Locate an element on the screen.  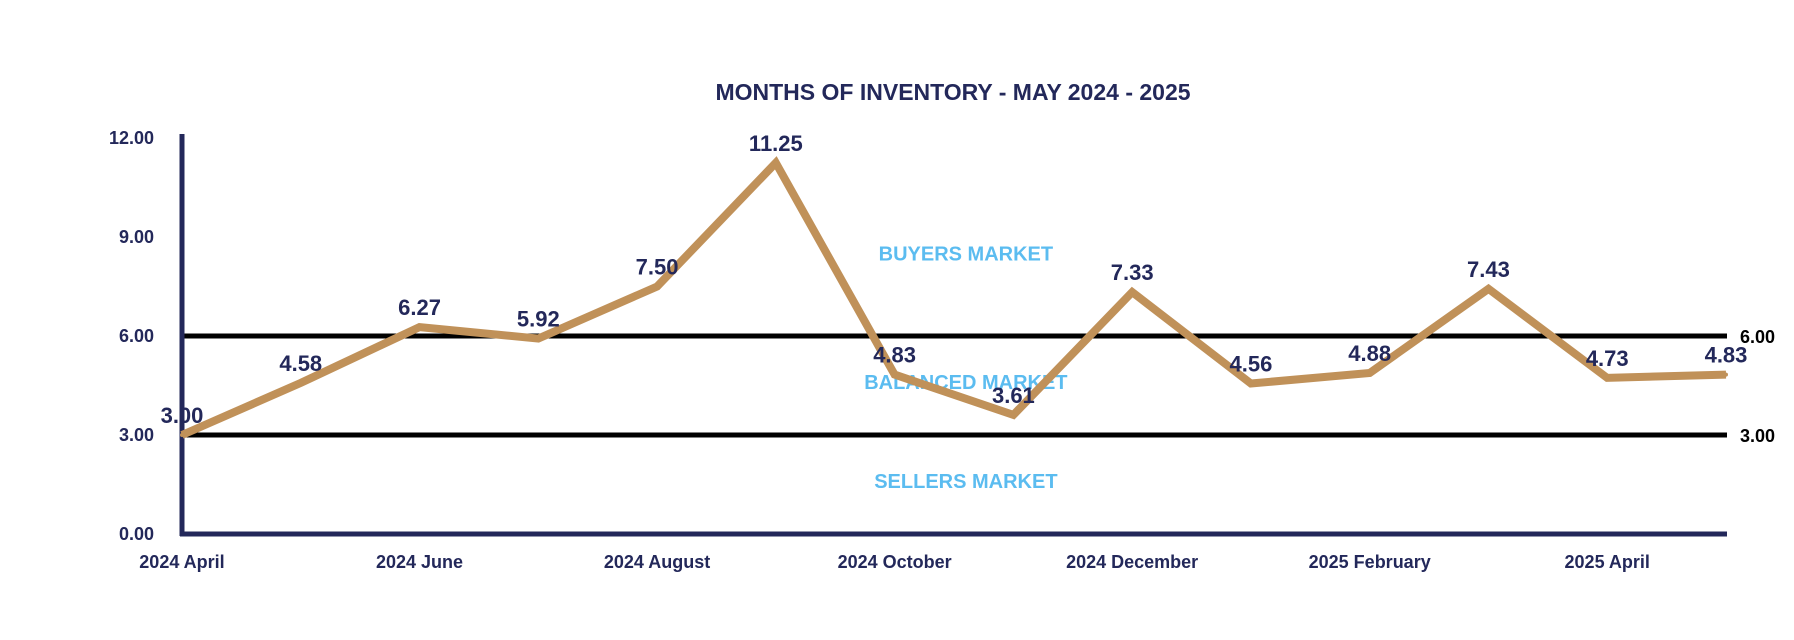
reference-line-label-0: 6.00 is located at coordinates (1757, 337).